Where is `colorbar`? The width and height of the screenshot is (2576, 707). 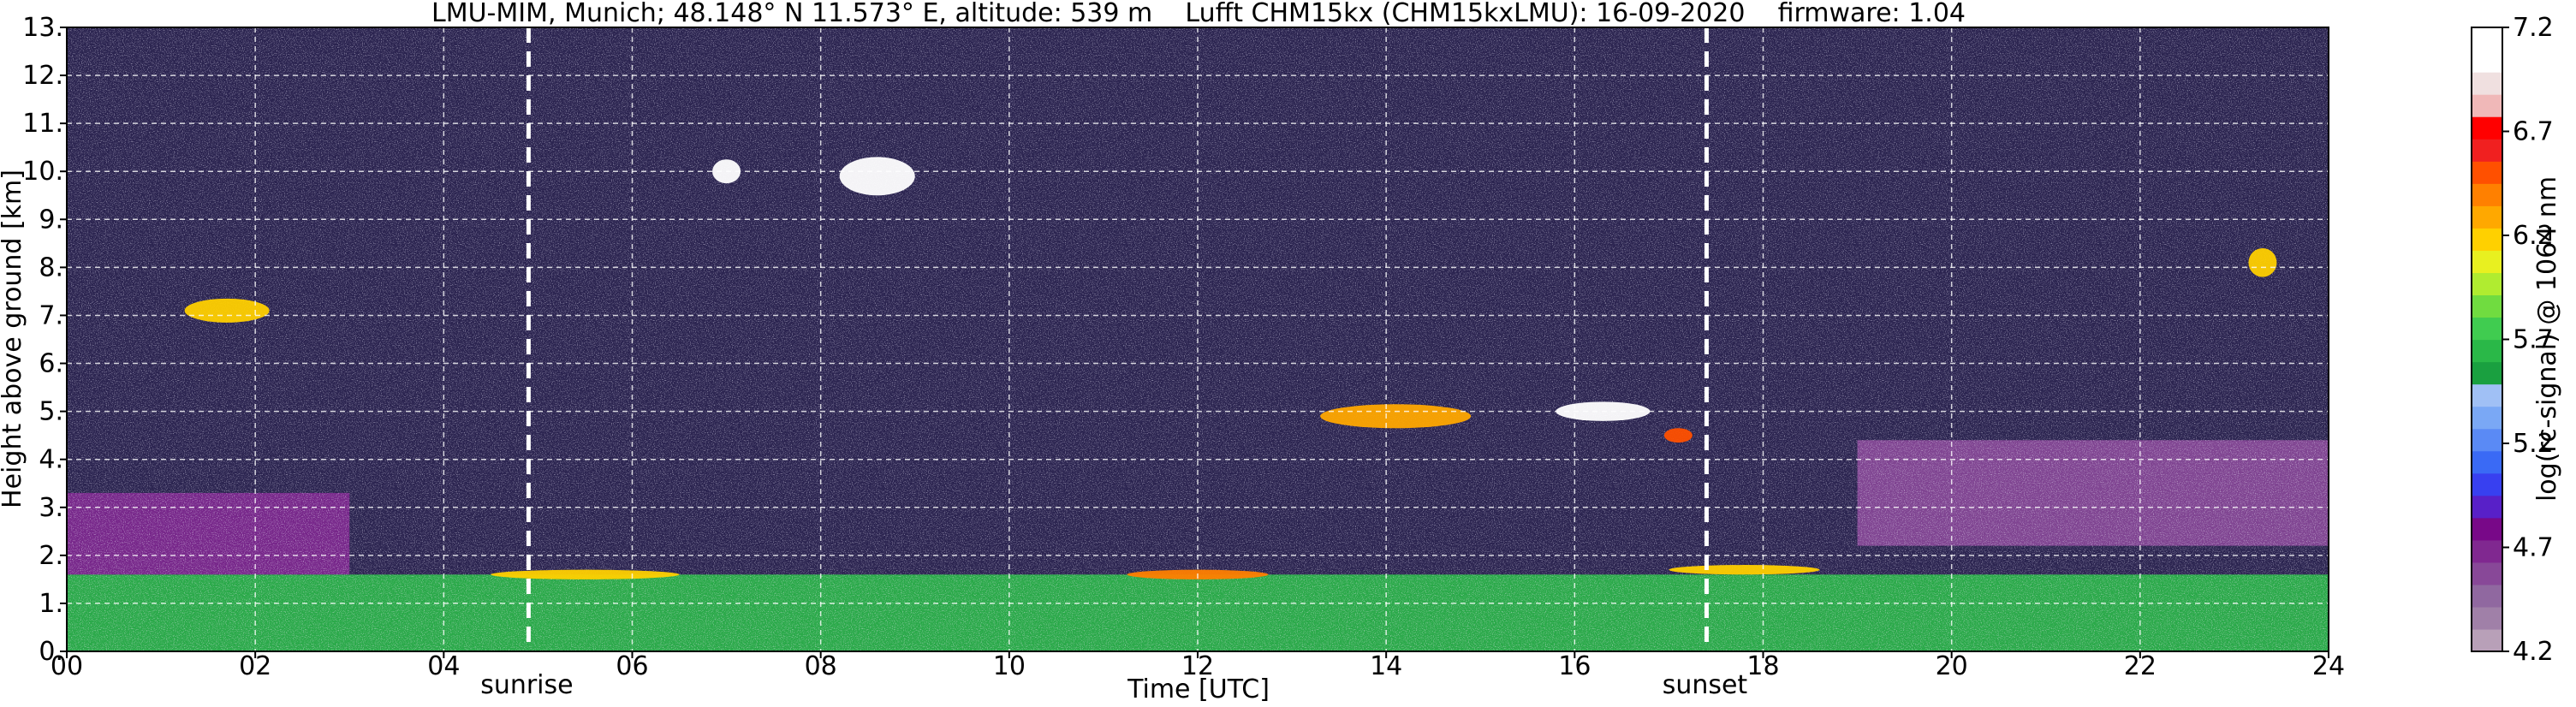
colorbar is located at coordinates (2487, 339).